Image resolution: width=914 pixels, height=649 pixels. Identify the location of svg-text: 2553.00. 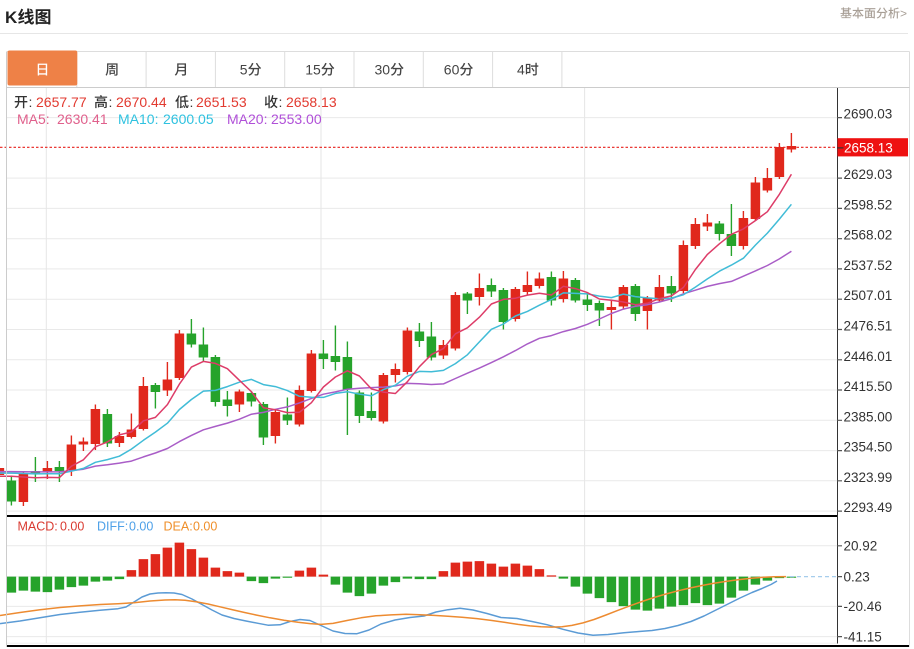
(296, 119).